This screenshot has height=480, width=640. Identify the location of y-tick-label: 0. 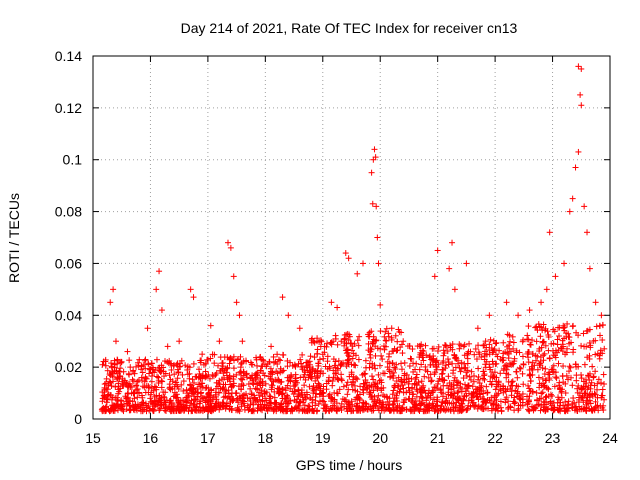
(78, 419).